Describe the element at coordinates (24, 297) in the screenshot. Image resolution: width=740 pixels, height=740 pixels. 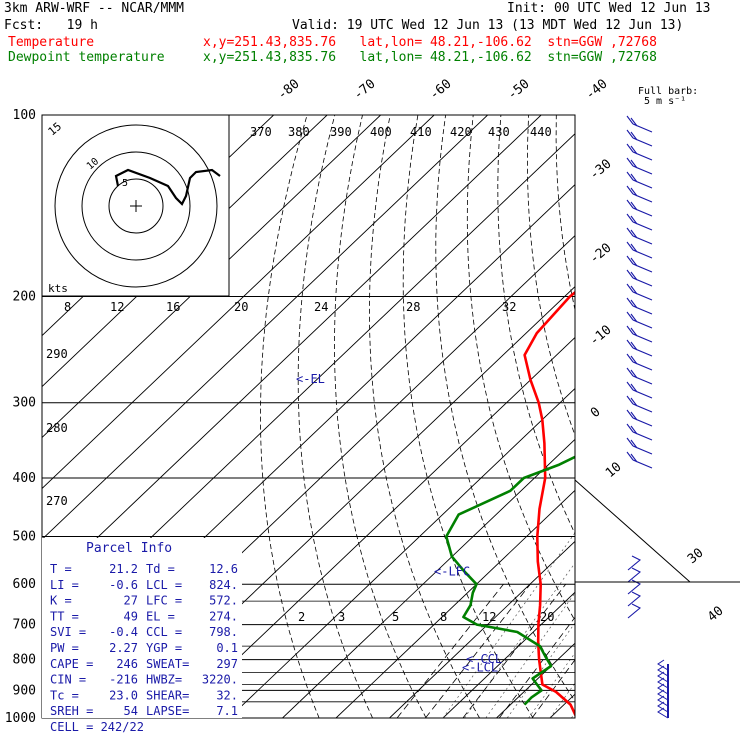
I see `pressure-tick-label: 200` at that location.